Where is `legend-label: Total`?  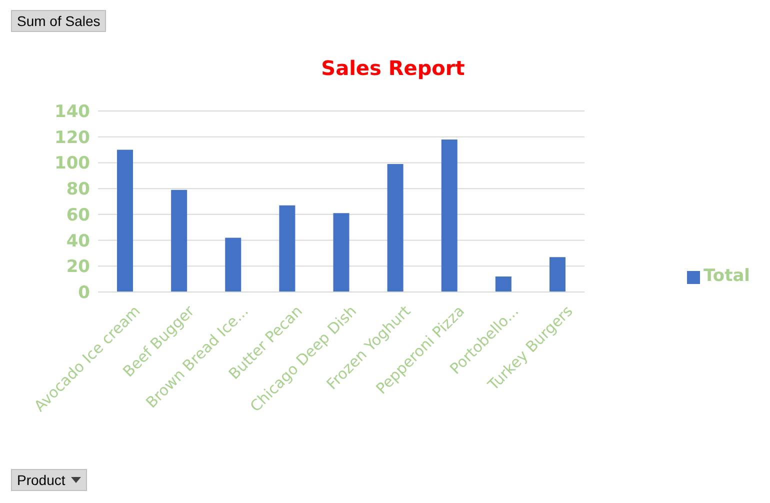 legend-label: Total is located at coordinates (727, 276).